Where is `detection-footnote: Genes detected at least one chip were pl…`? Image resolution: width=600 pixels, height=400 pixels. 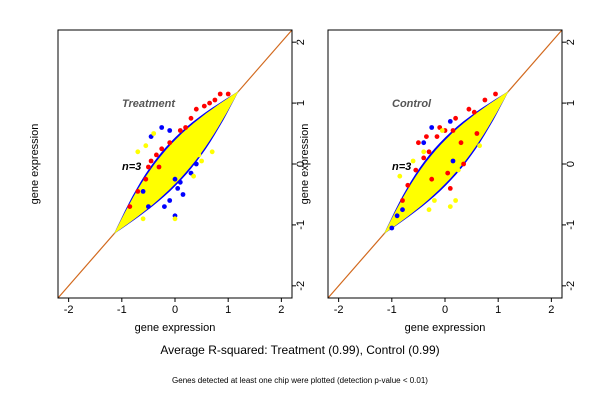
detection-footnote: Genes detected at least one chip were pl… is located at coordinates (300, 380).